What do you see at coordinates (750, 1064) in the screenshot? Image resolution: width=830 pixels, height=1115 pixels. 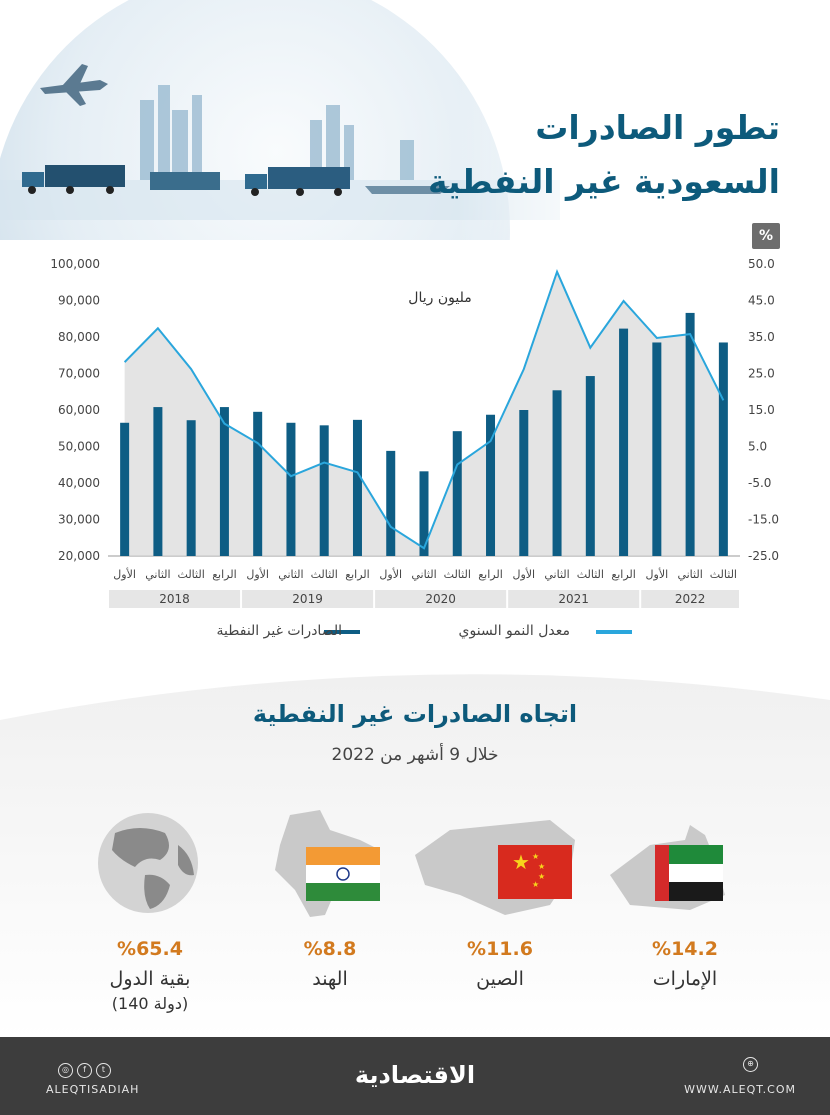 I see `web-icon: ⊕` at bounding box center [750, 1064].